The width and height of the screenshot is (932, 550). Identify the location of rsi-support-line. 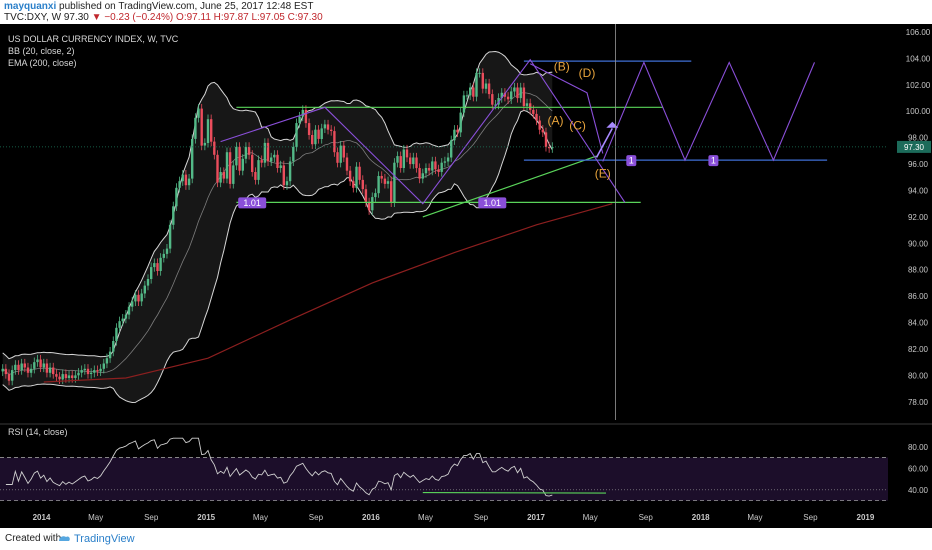
(514, 492).